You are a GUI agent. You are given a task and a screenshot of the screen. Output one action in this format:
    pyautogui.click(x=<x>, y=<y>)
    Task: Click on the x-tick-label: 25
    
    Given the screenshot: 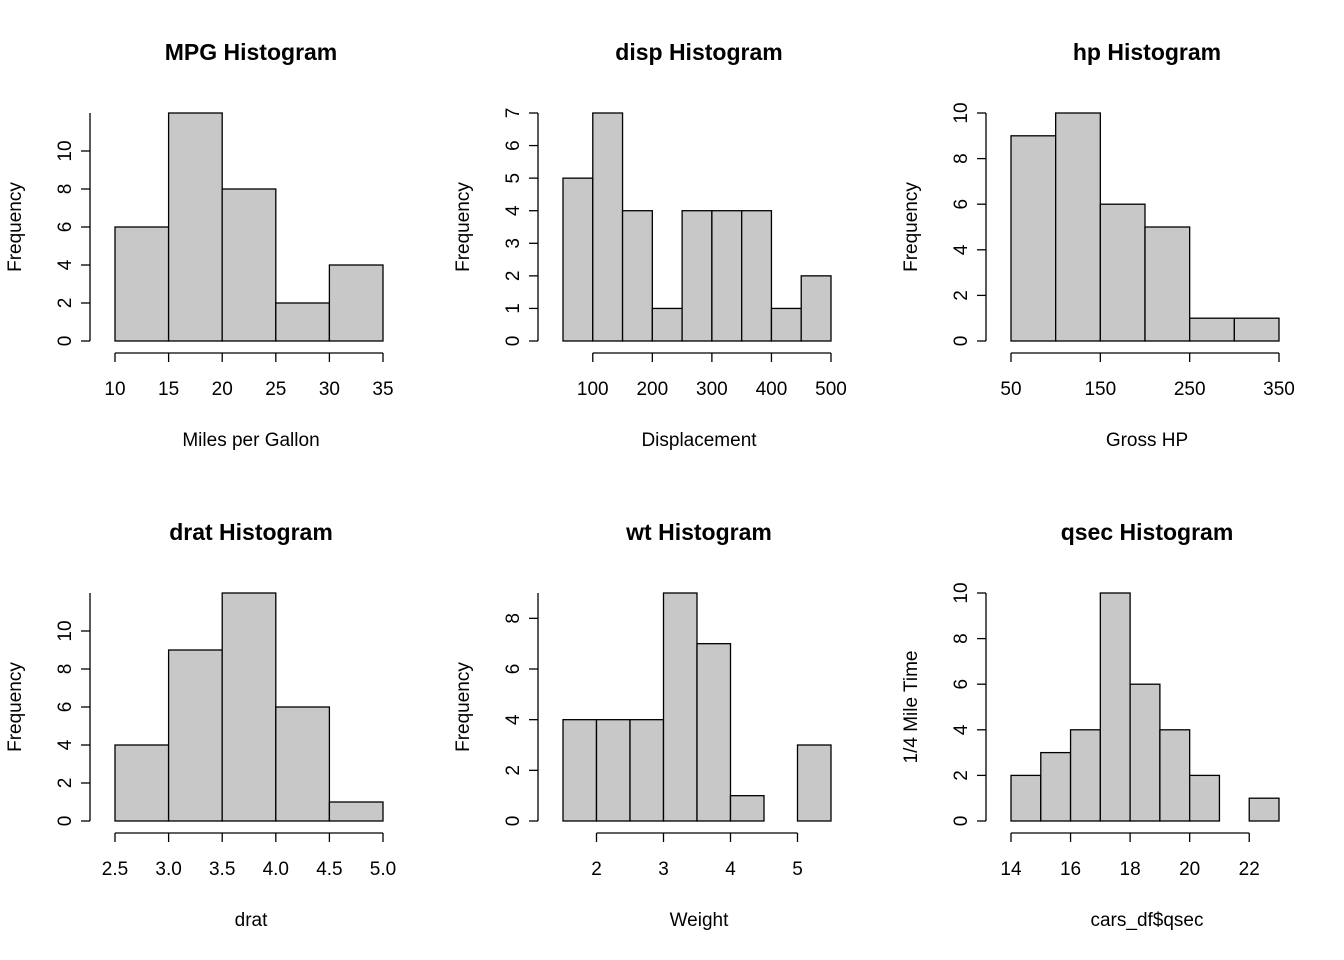 What is the action you would take?
    pyautogui.click(x=275, y=389)
    